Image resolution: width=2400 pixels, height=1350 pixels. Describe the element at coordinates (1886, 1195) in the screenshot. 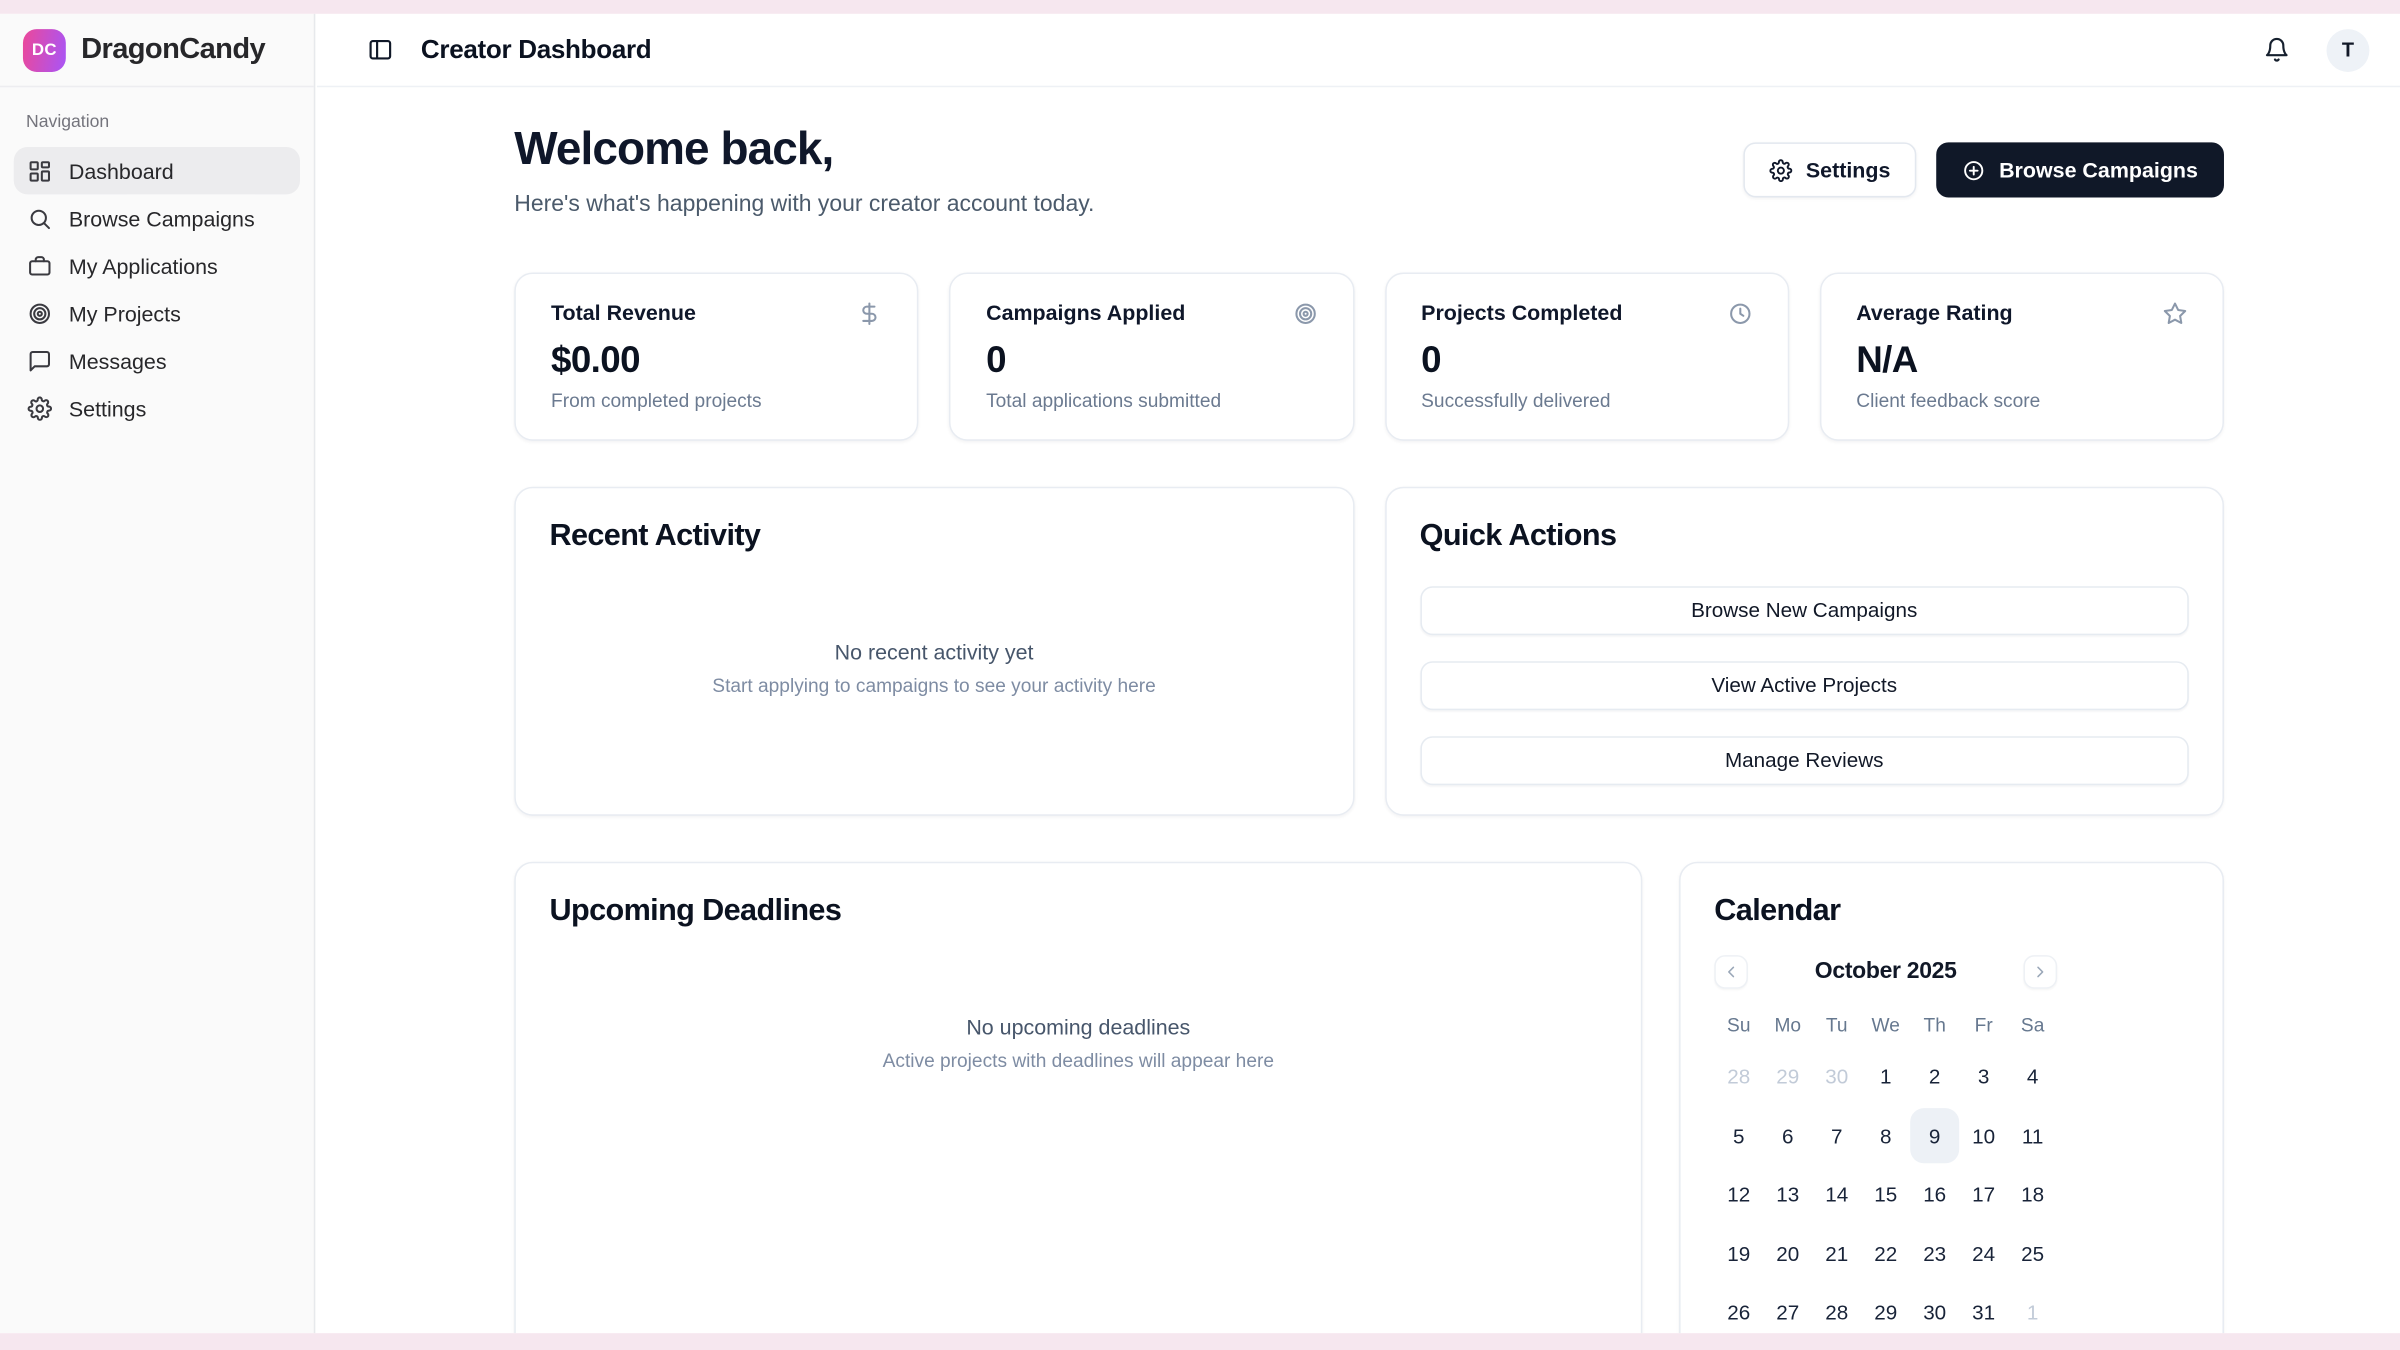

I see `calendar-day: 15` at that location.